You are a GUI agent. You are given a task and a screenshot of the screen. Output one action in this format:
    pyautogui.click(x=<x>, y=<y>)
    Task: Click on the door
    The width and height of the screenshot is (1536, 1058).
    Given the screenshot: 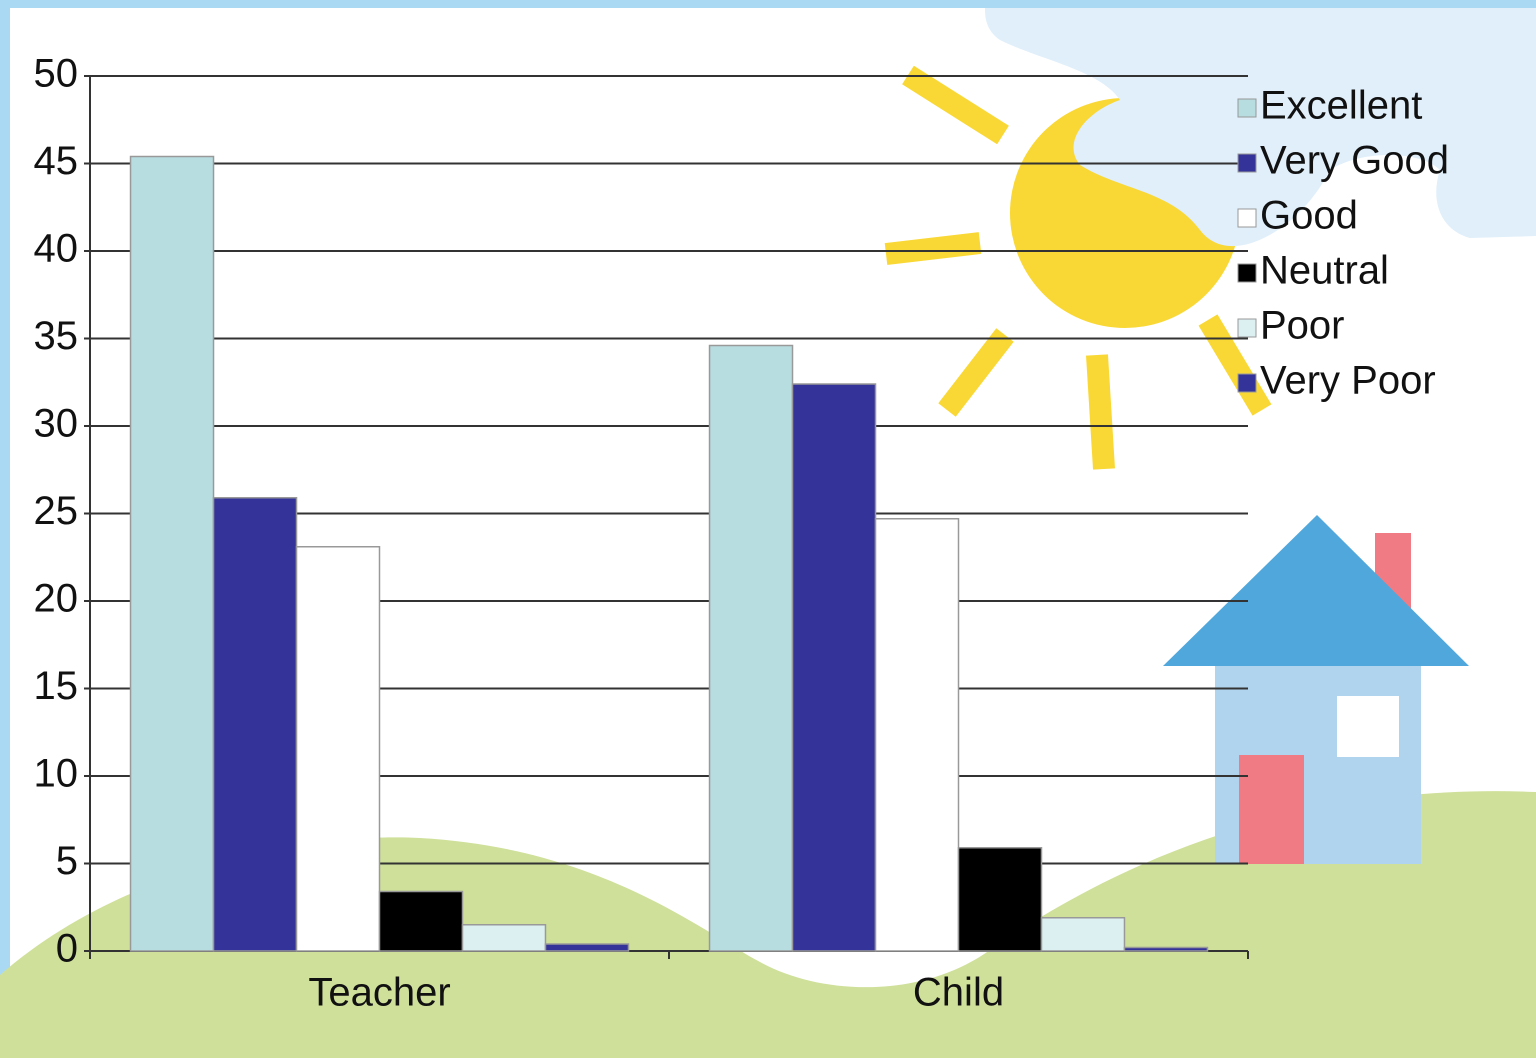 What is the action you would take?
    pyautogui.click(x=1271, y=809)
    